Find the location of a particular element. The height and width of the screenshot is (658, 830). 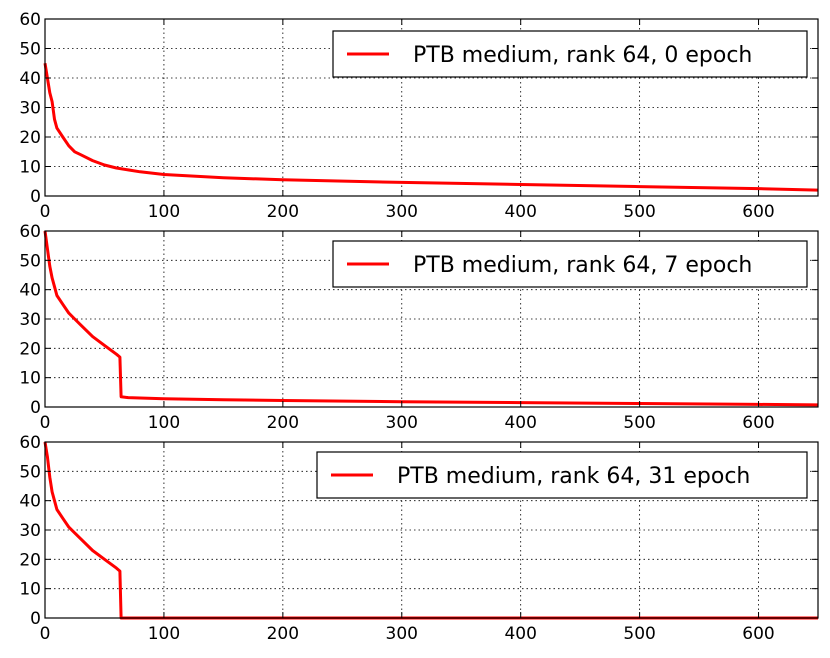

legend: PTB medium, rank 64, 31 epoch is located at coordinates (562, 475).